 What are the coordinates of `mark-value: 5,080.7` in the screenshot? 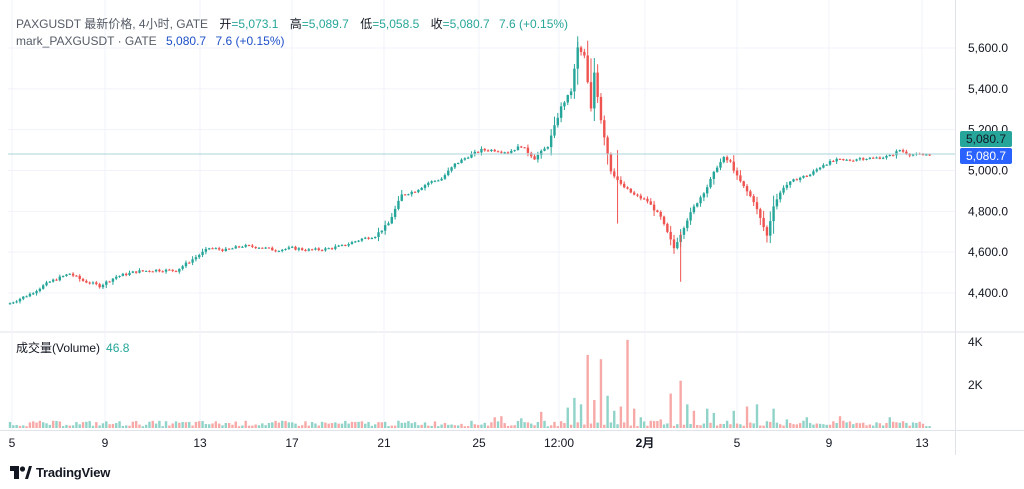 It's located at (186, 41).